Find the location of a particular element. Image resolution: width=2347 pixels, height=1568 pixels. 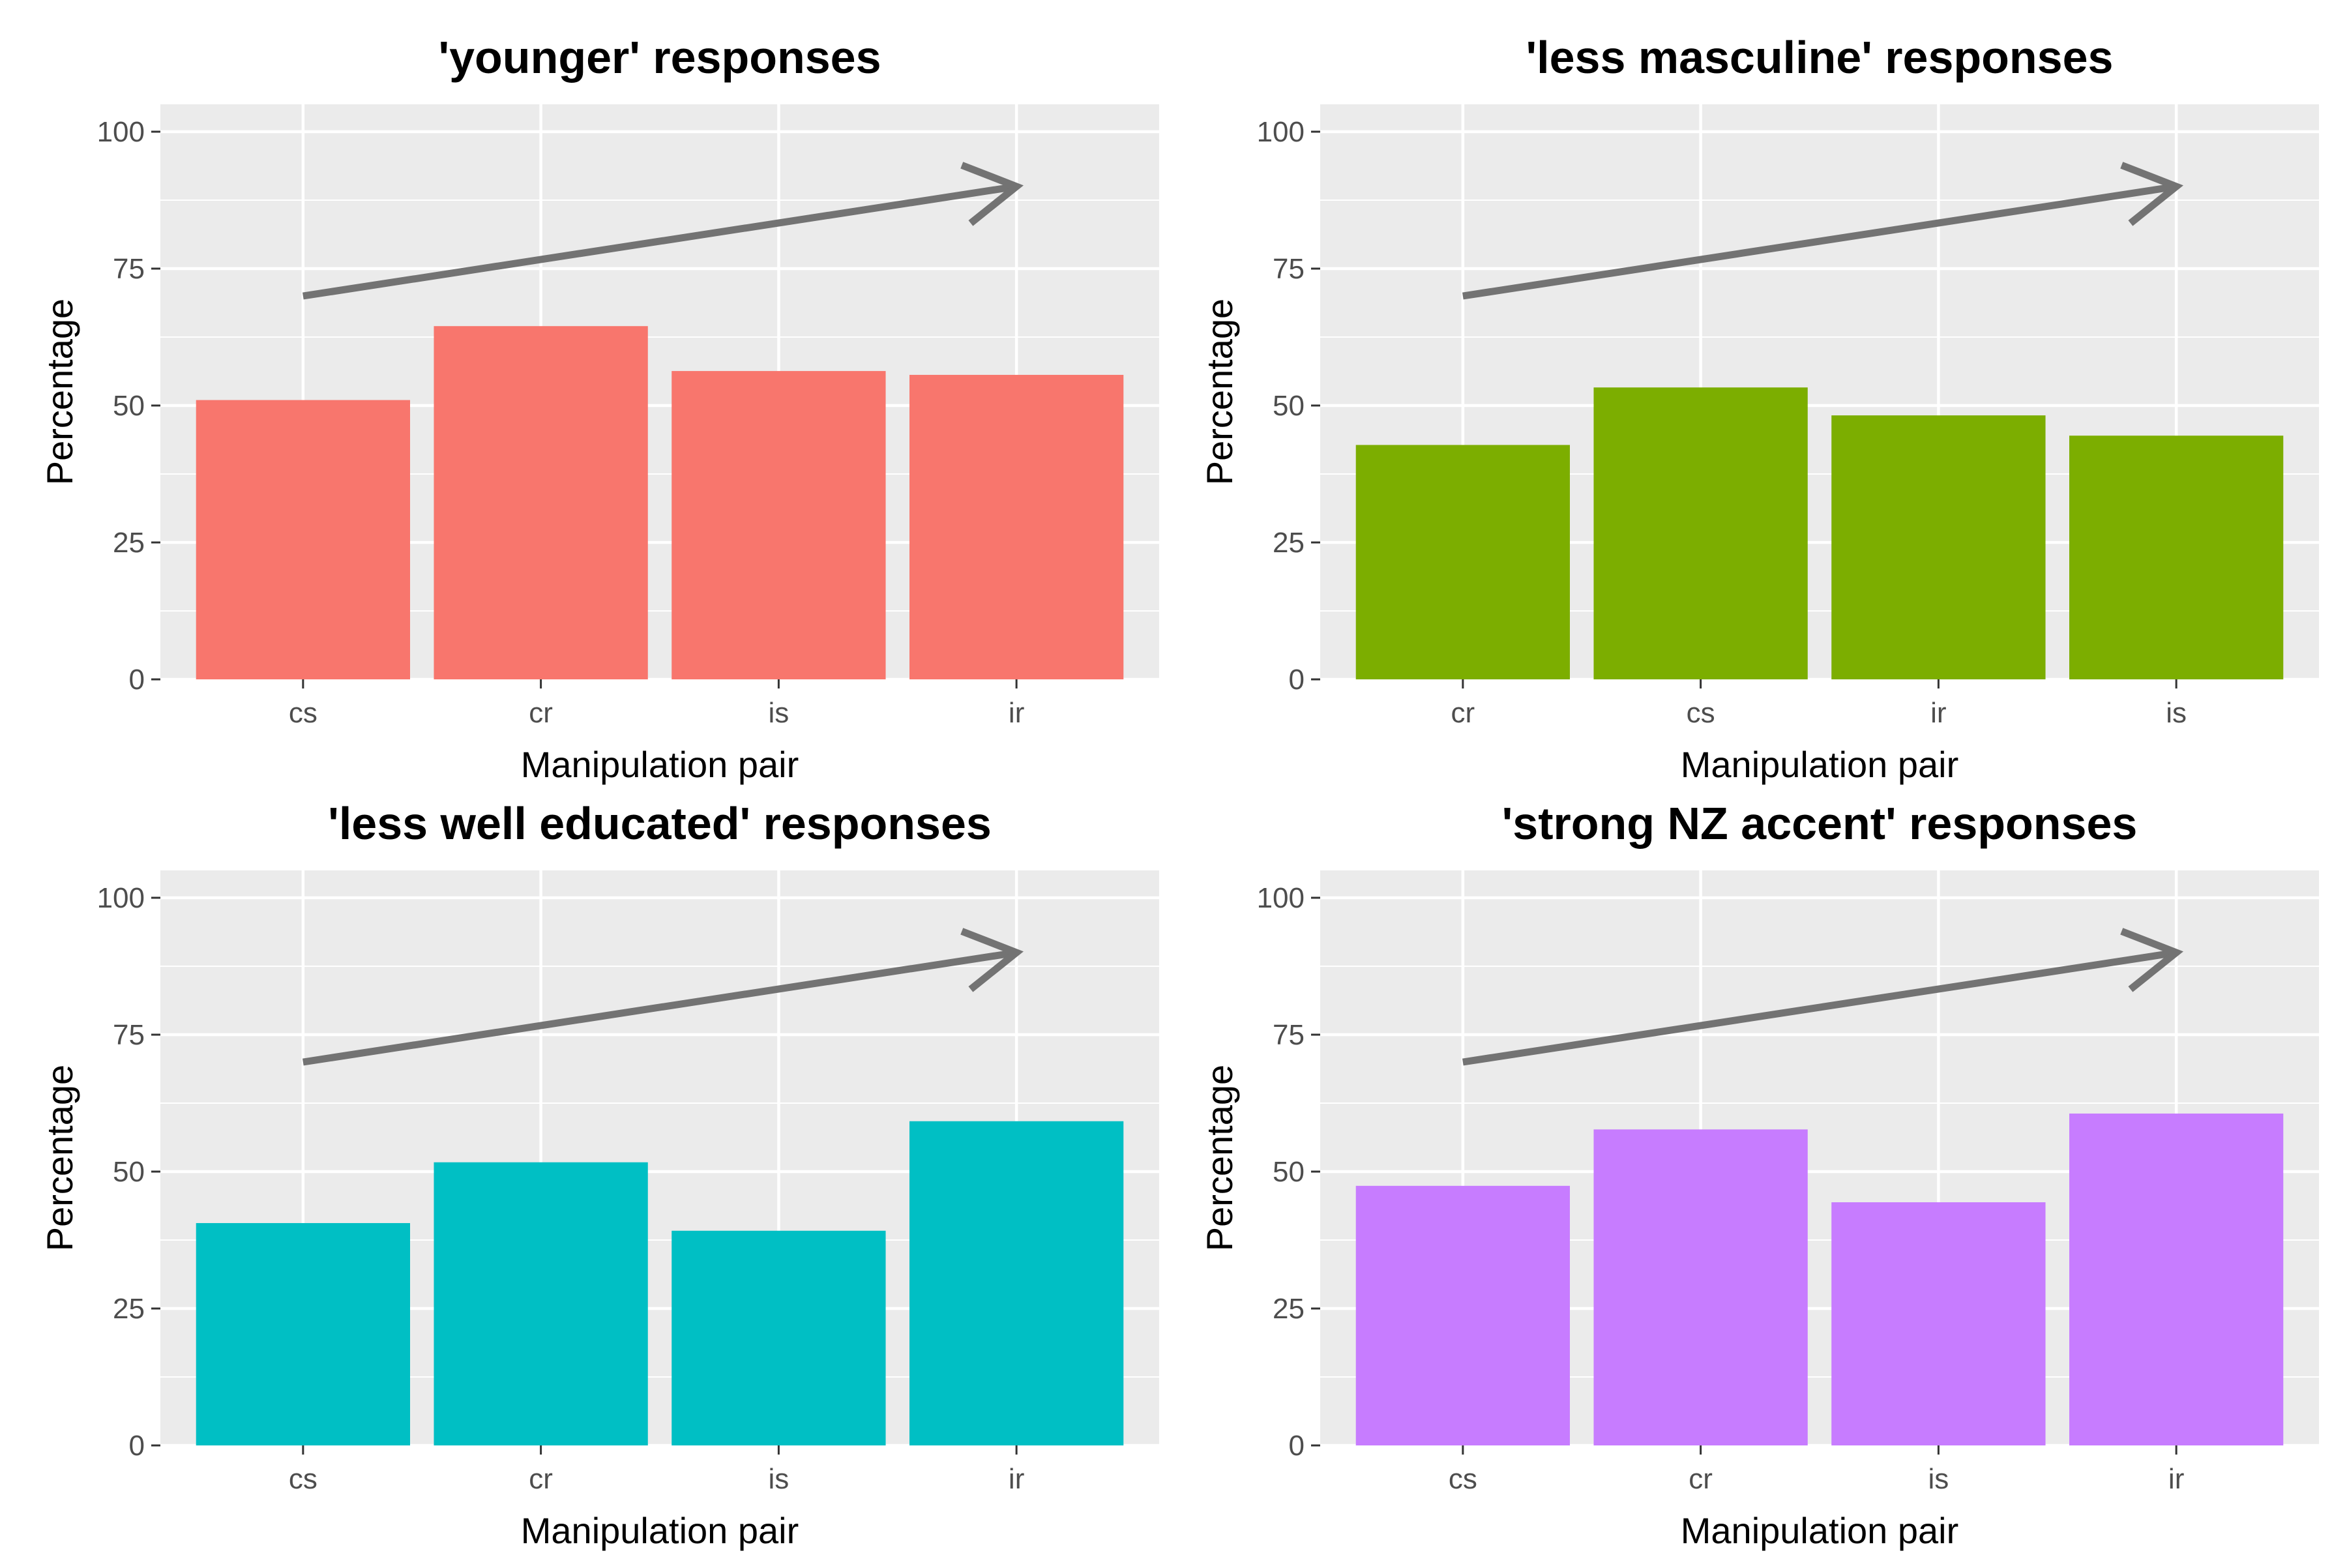

chart-title: 'younger' responses is located at coordinates (659, 58).